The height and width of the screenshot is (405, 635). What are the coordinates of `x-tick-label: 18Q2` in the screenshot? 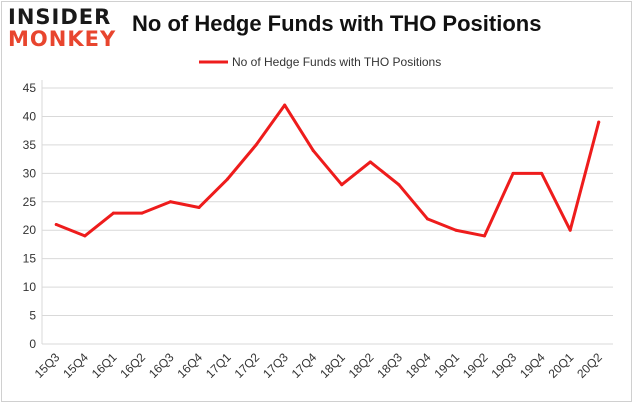 It's located at (361, 365).